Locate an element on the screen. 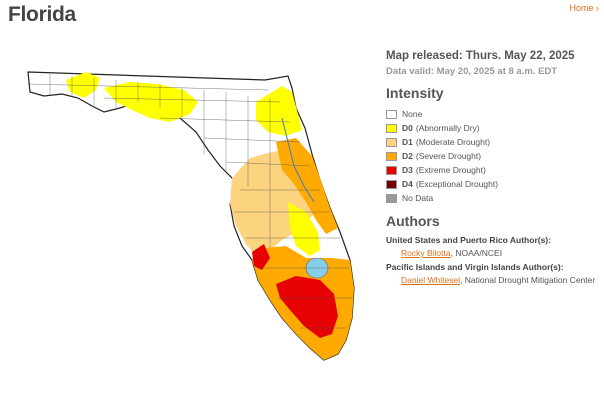  author-region: United States and Puerto Rico Author(s): is located at coordinates (468, 240).